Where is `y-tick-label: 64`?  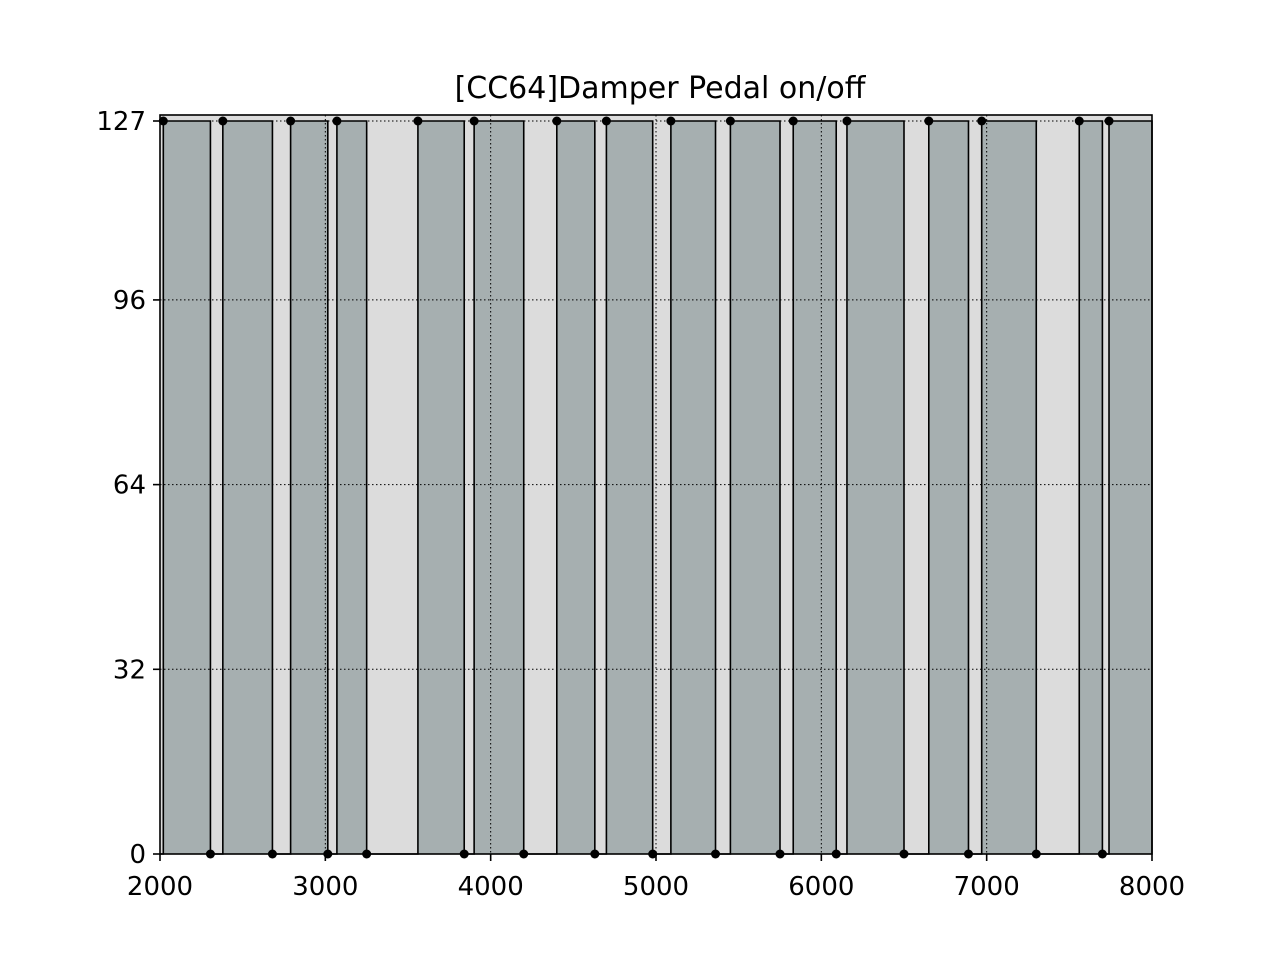
y-tick-label: 64 is located at coordinates (129, 486).